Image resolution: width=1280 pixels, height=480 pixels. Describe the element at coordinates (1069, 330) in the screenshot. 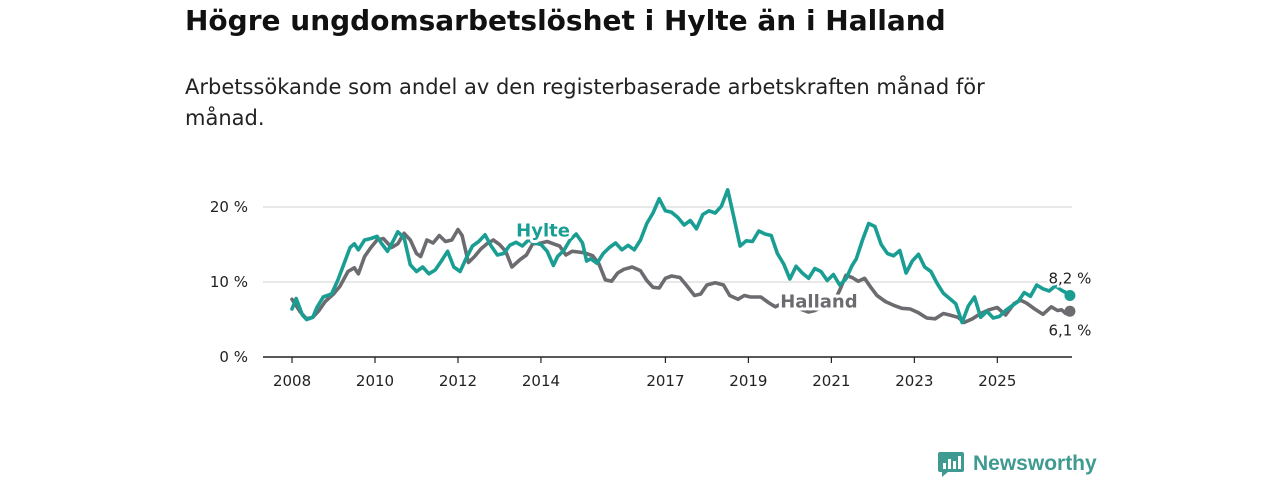

I see `end-value-label-halland: 6,1 %` at that location.